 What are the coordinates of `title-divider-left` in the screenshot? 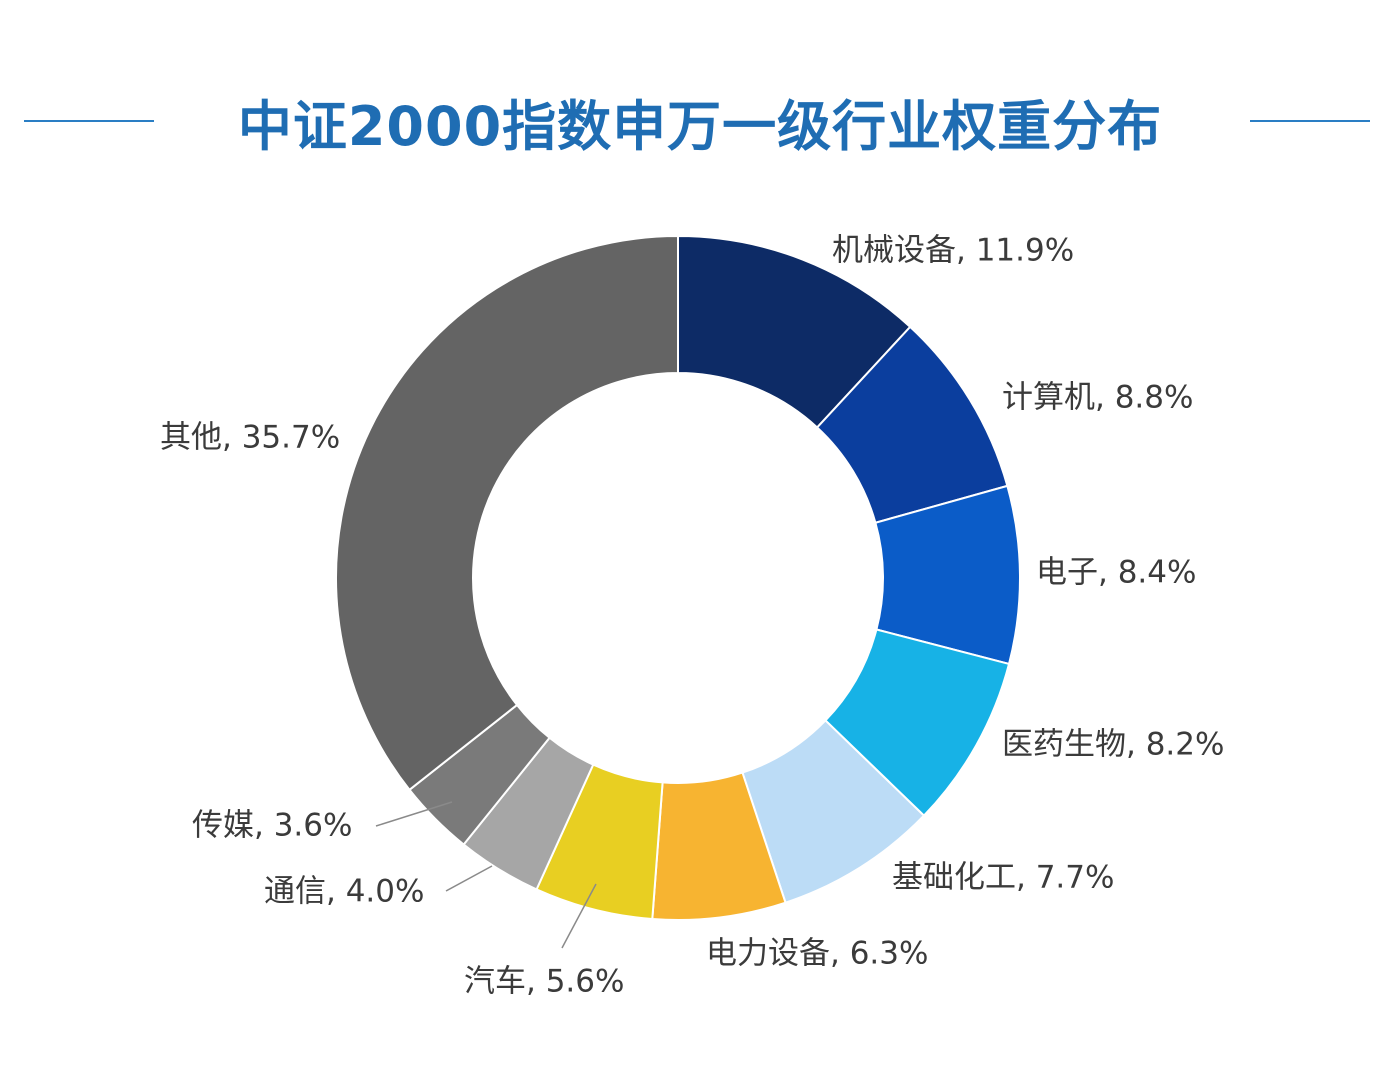 It's located at (89, 121).